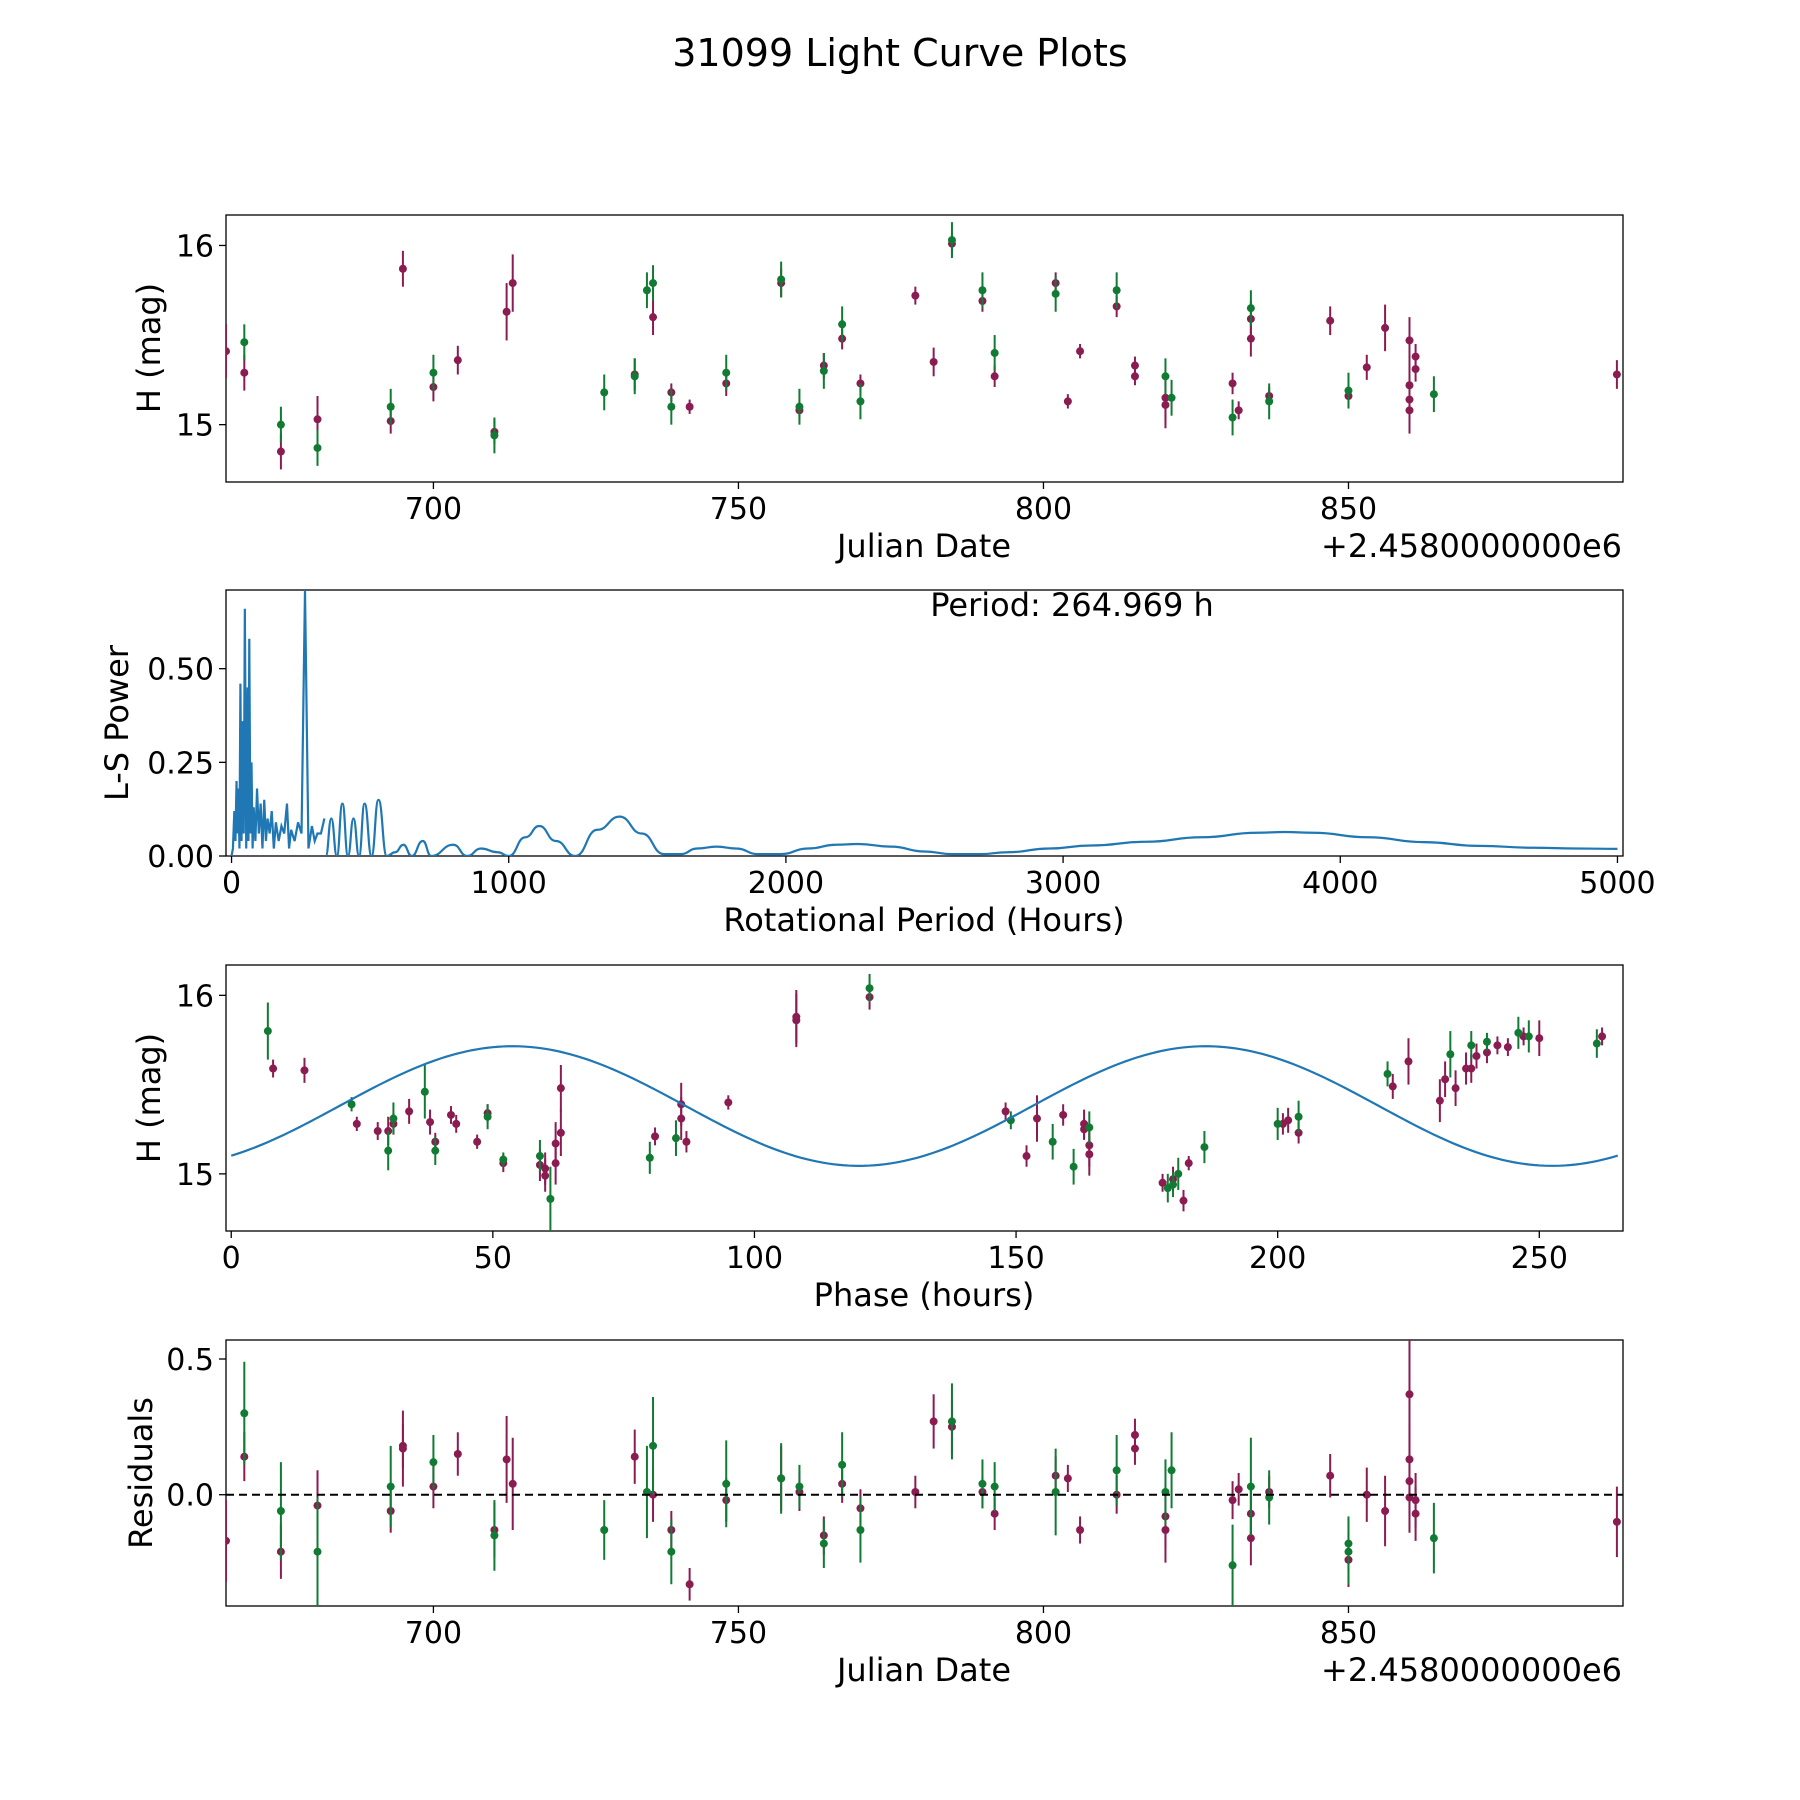 The image size is (1800, 1800). What do you see at coordinates (923, 920) in the screenshot?
I see `periodogram-xlabel: Rotational Period (Hours)` at bounding box center [923, 920].